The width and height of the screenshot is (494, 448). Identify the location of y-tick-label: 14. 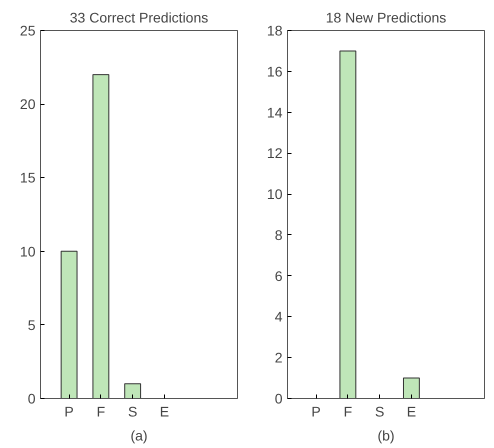
(274, 112).